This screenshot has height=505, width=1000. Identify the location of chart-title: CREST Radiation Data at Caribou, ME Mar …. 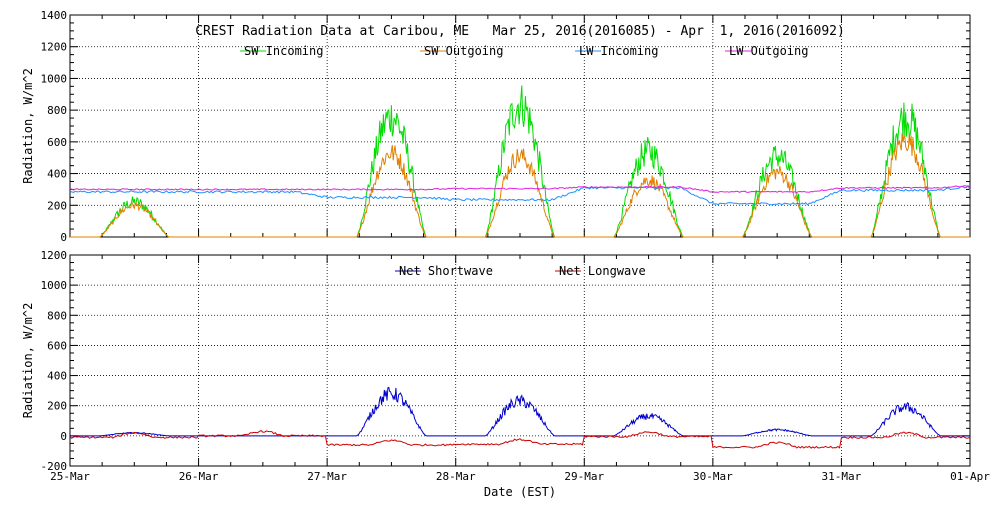
(520, 31).